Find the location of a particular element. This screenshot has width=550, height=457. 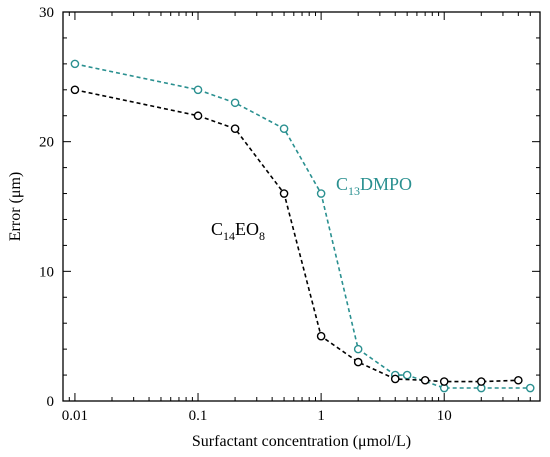

y-tick-label: 10 is located at coordinates (46, 272).